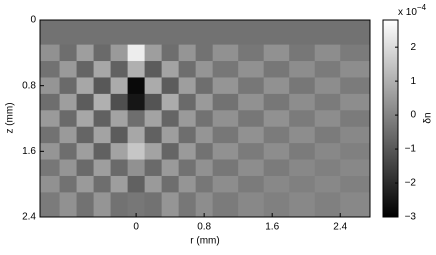 The height and width of the screenshot is (255, 436). Describe the element at coordinates (204, 241) in the screenshot. I see `x-axis-label: r (mm)` at that location.